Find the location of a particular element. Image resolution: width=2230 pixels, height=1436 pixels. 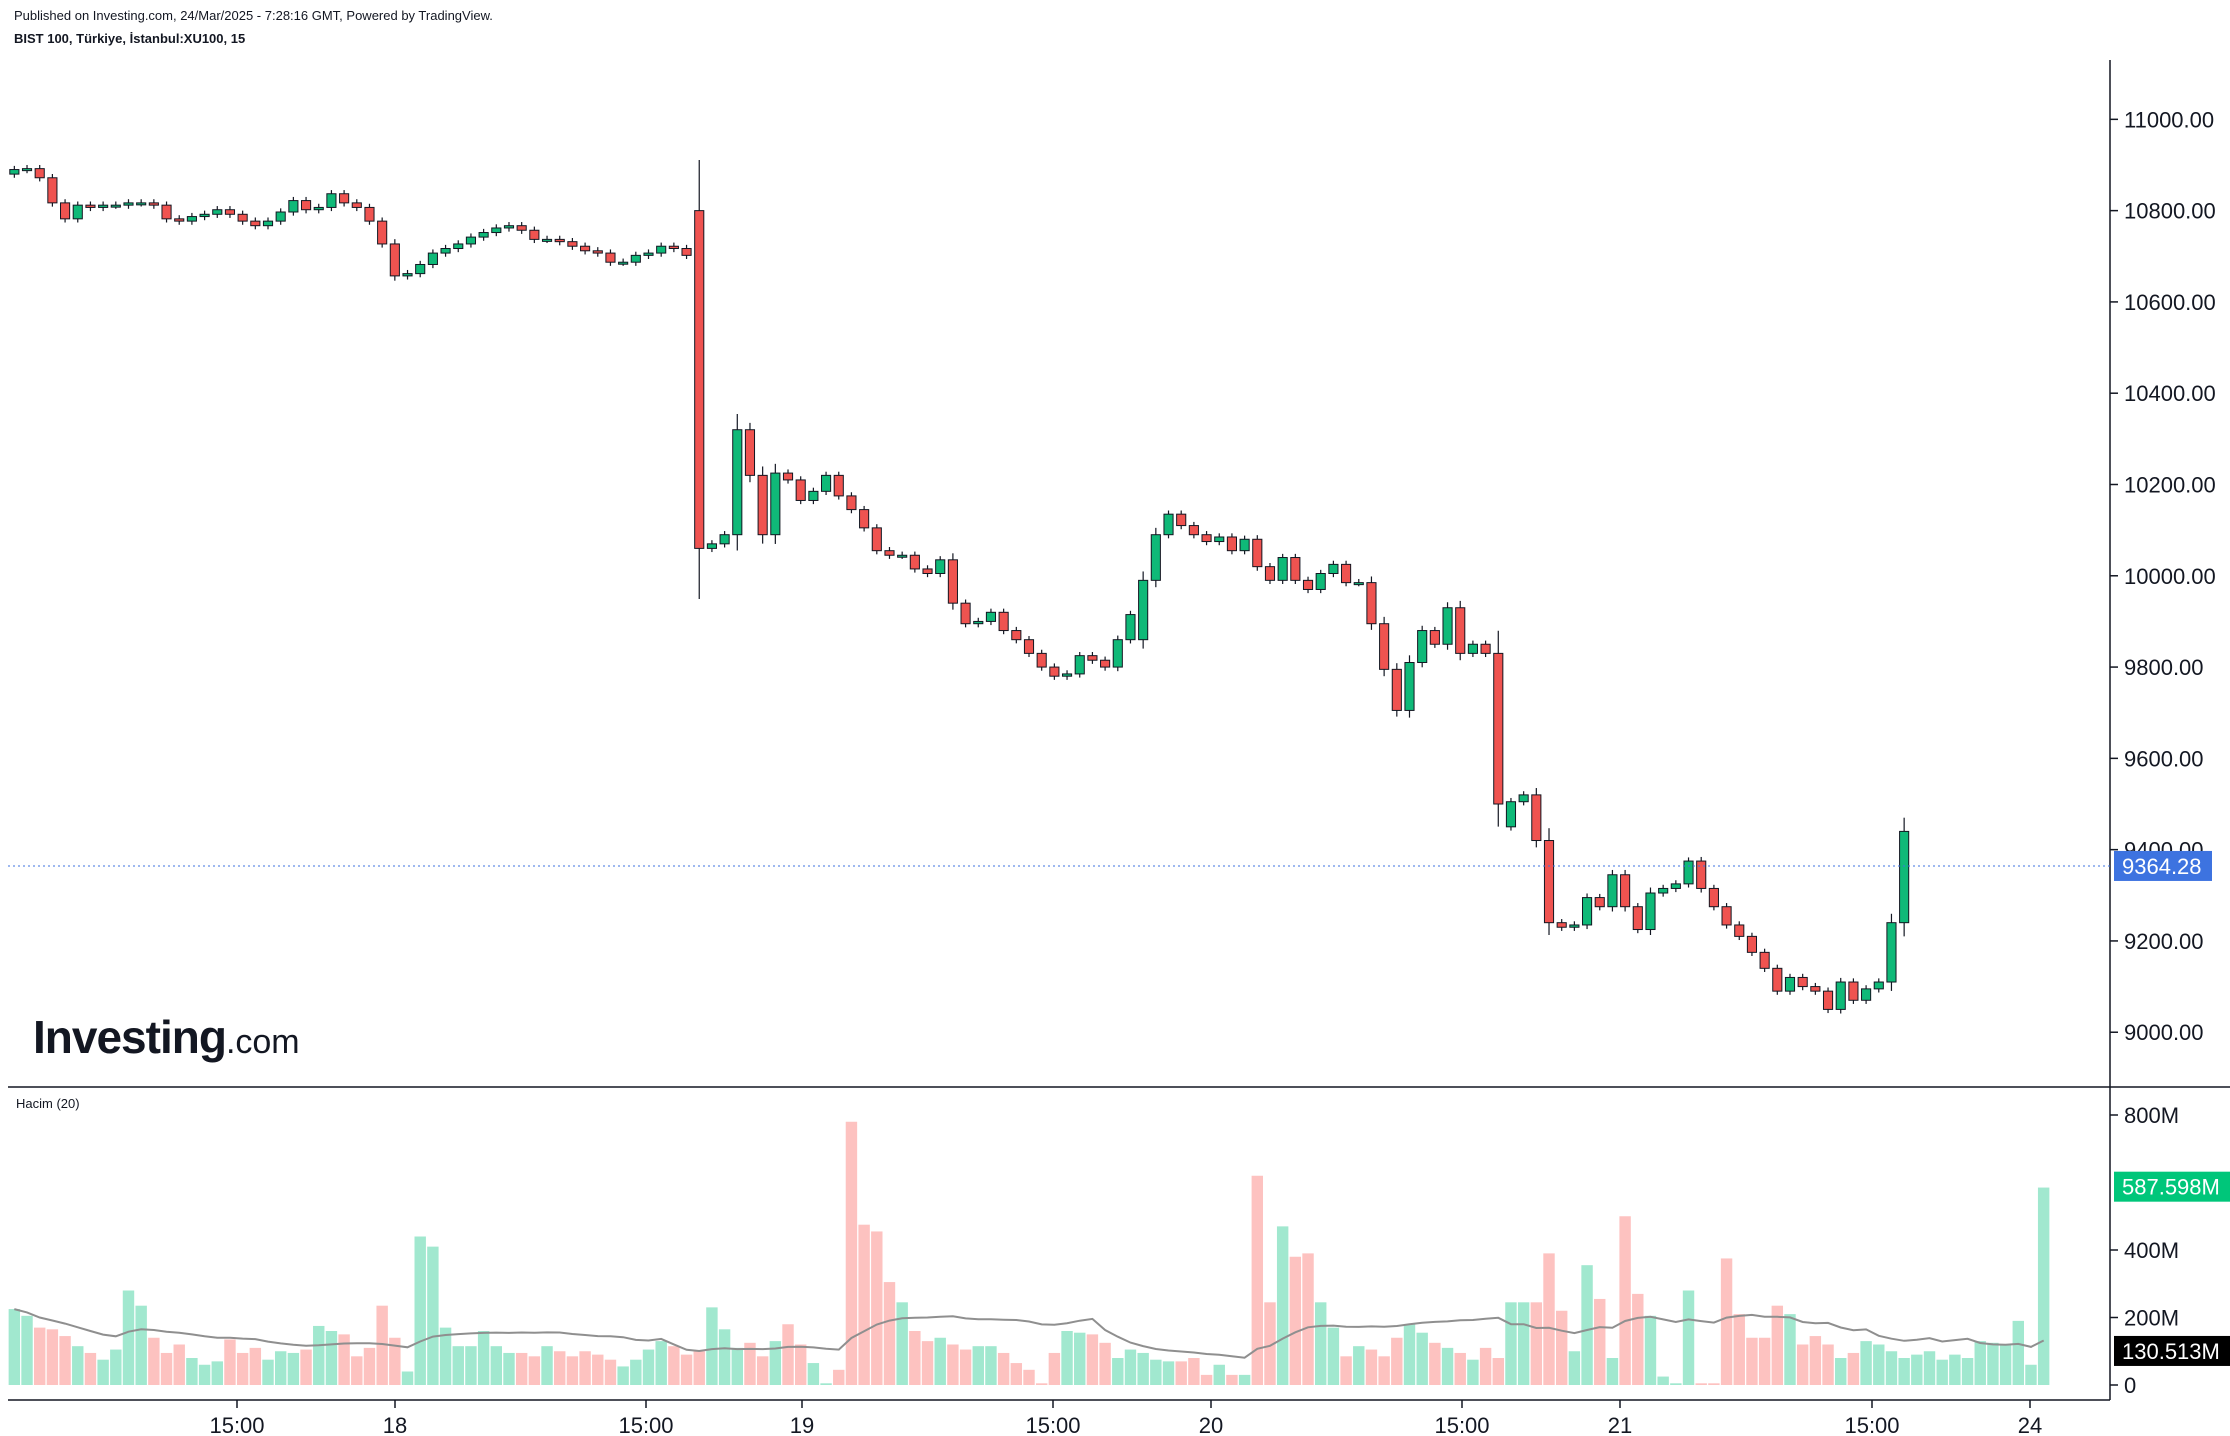

last-price-tag is located at coordinates (2163, 865).